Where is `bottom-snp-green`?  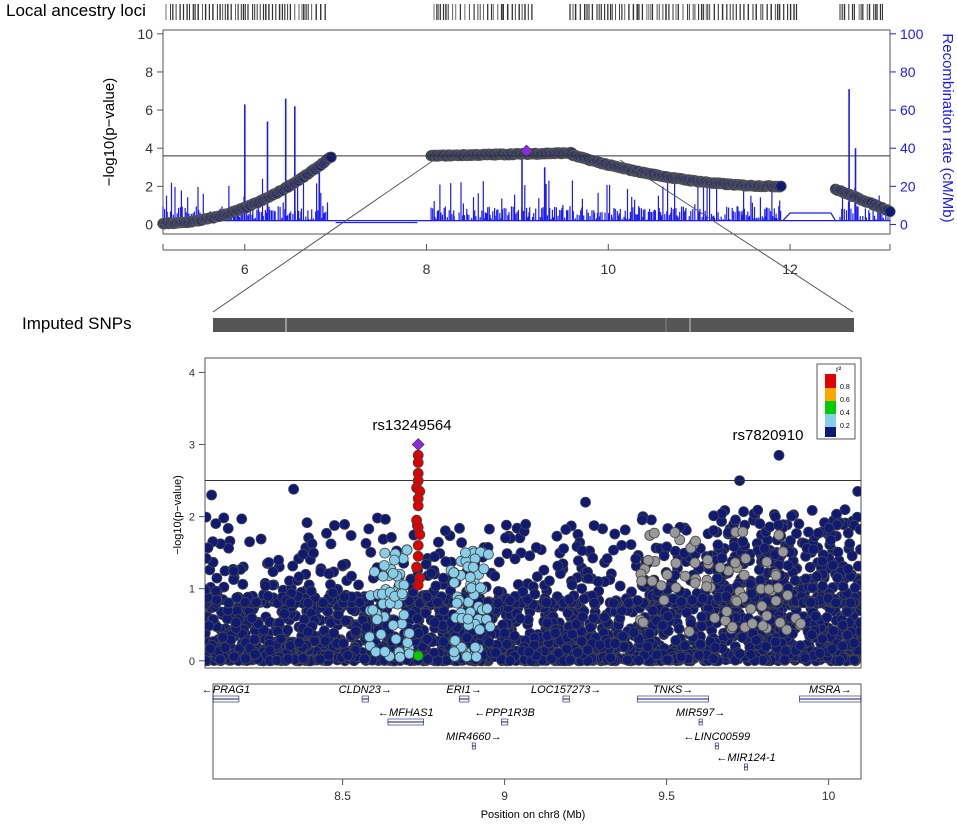
bottom-snp-green is located at coordinates (418, 656).